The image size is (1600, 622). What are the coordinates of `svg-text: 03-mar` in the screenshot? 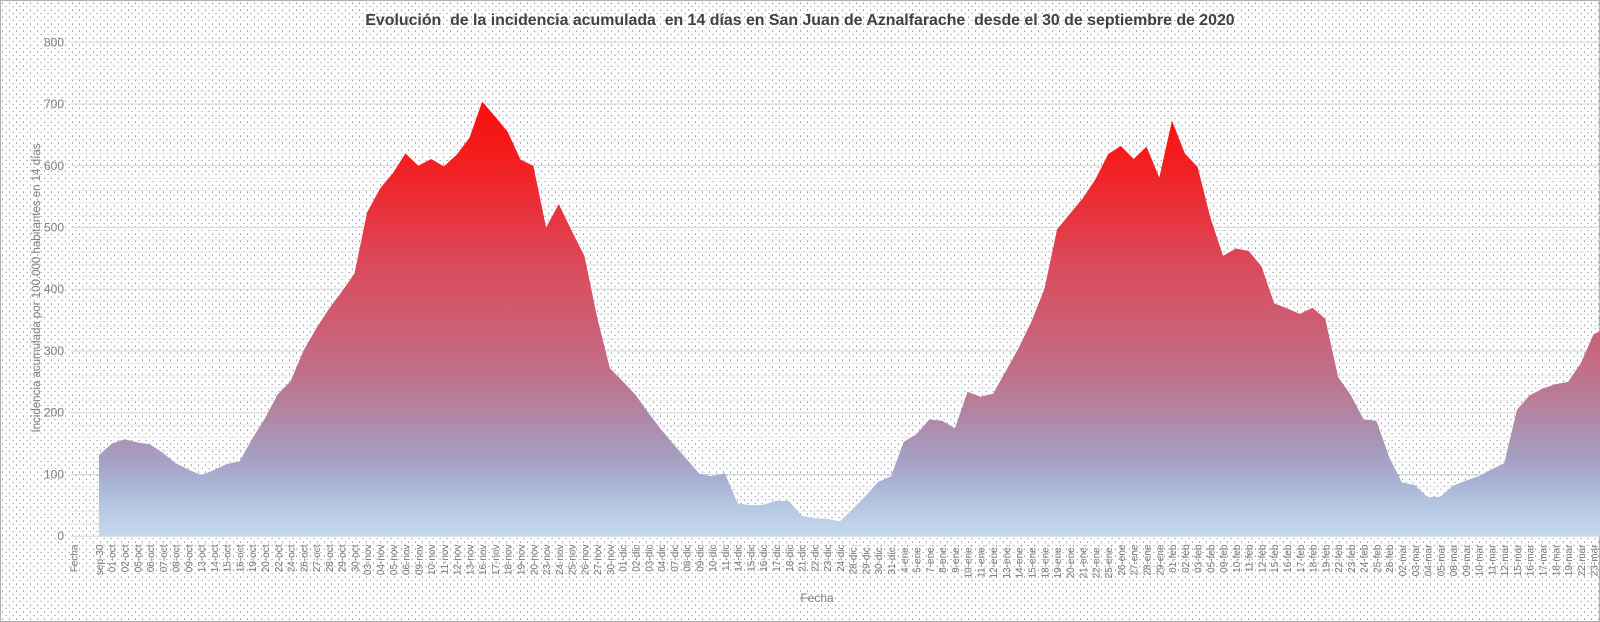 It's located at (1416, 560).